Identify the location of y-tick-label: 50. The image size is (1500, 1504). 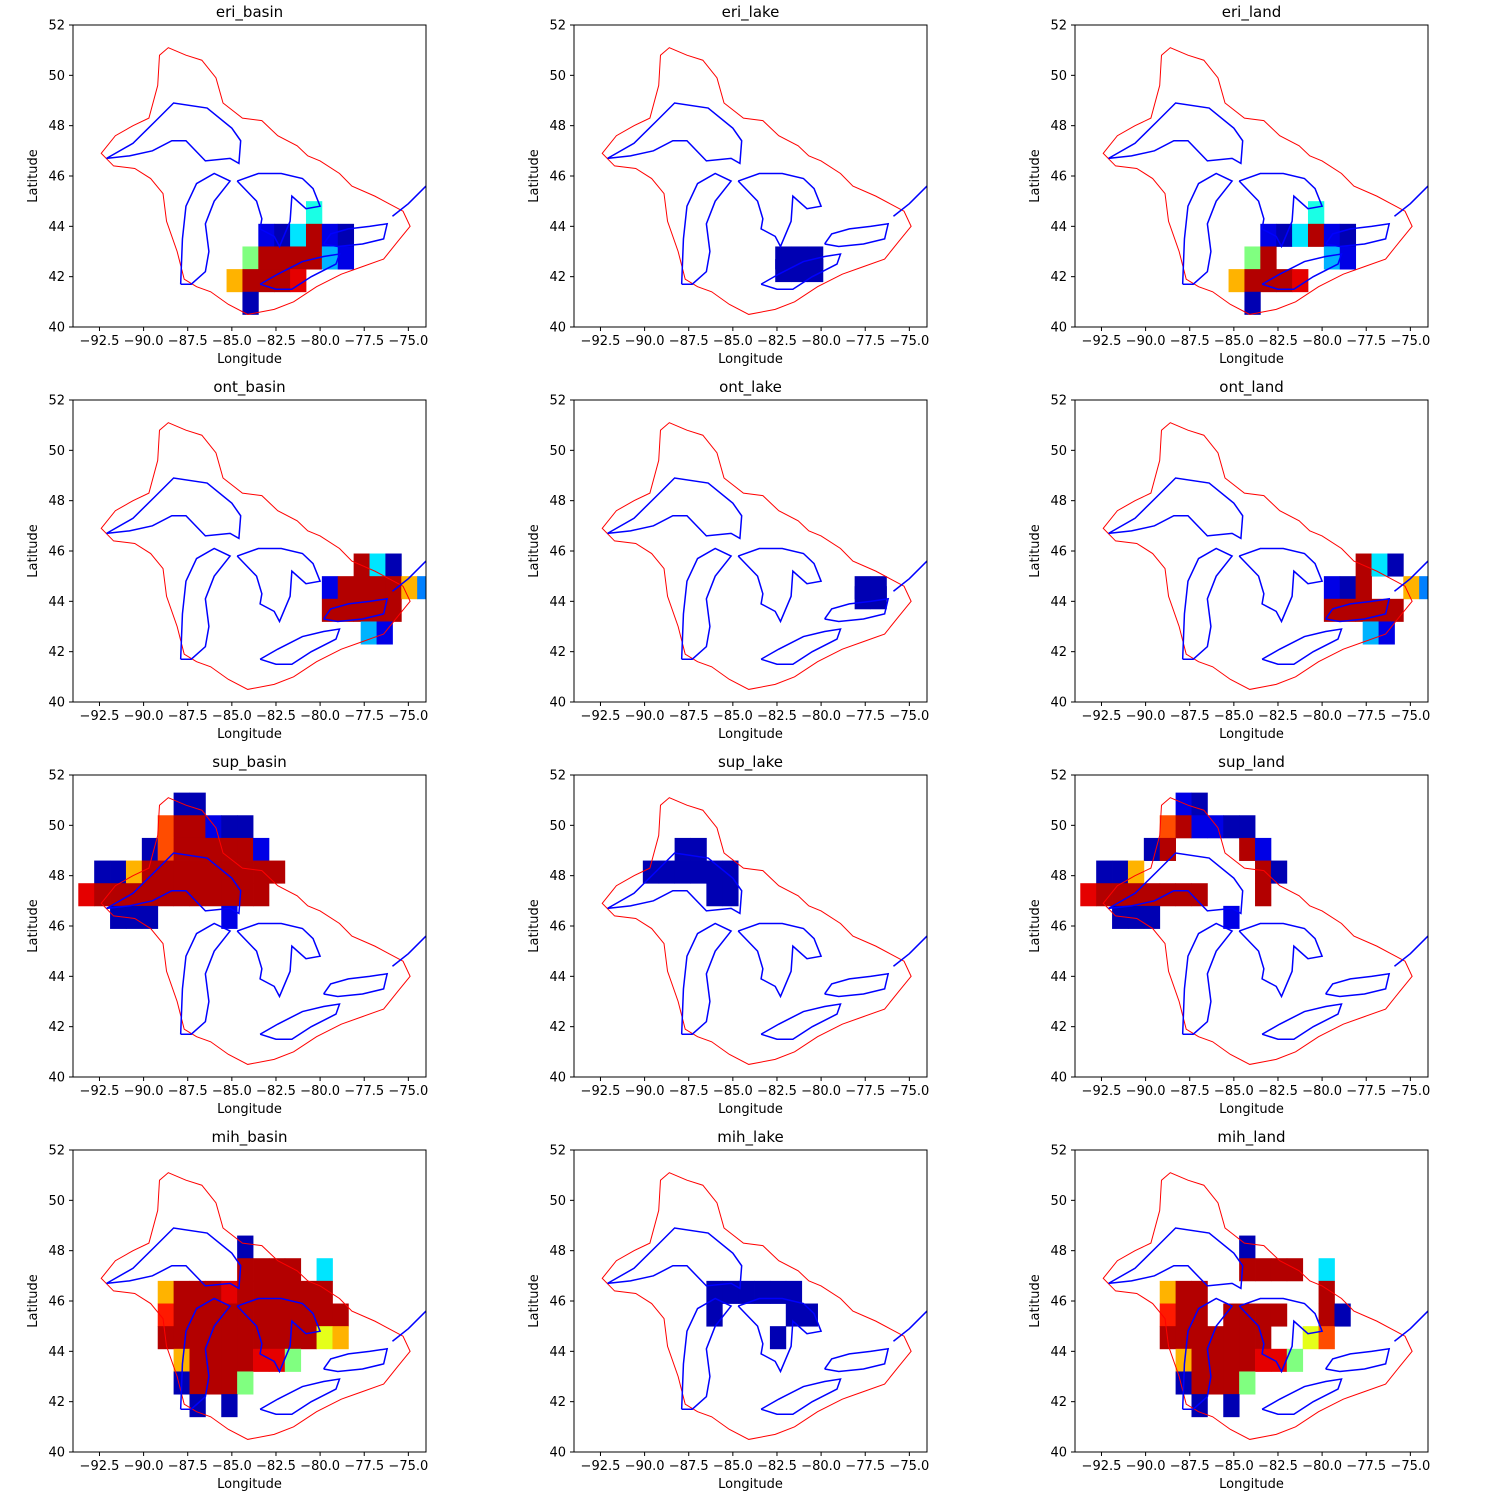
(56, 451).